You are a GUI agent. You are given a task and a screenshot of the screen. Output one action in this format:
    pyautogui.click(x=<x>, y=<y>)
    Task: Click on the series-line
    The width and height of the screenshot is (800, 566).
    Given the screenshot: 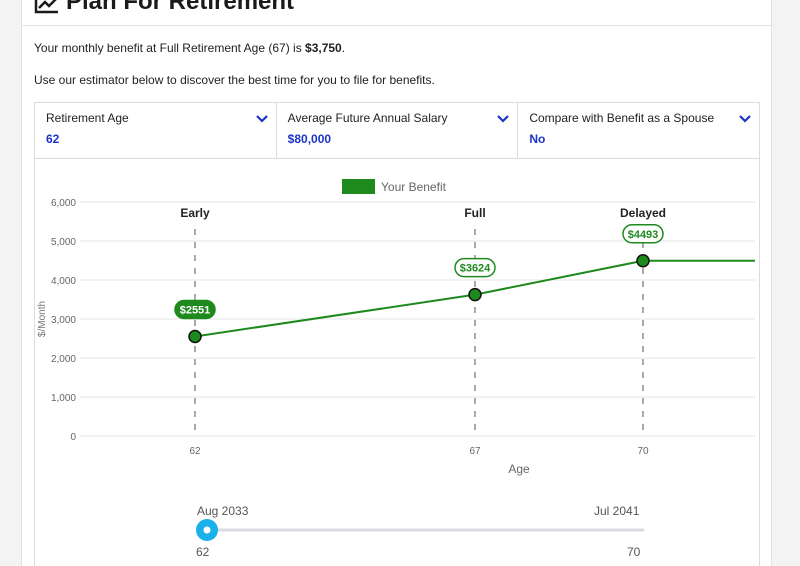 What is the action you would take?
    pyautogui.click(x=474, y=298)
    